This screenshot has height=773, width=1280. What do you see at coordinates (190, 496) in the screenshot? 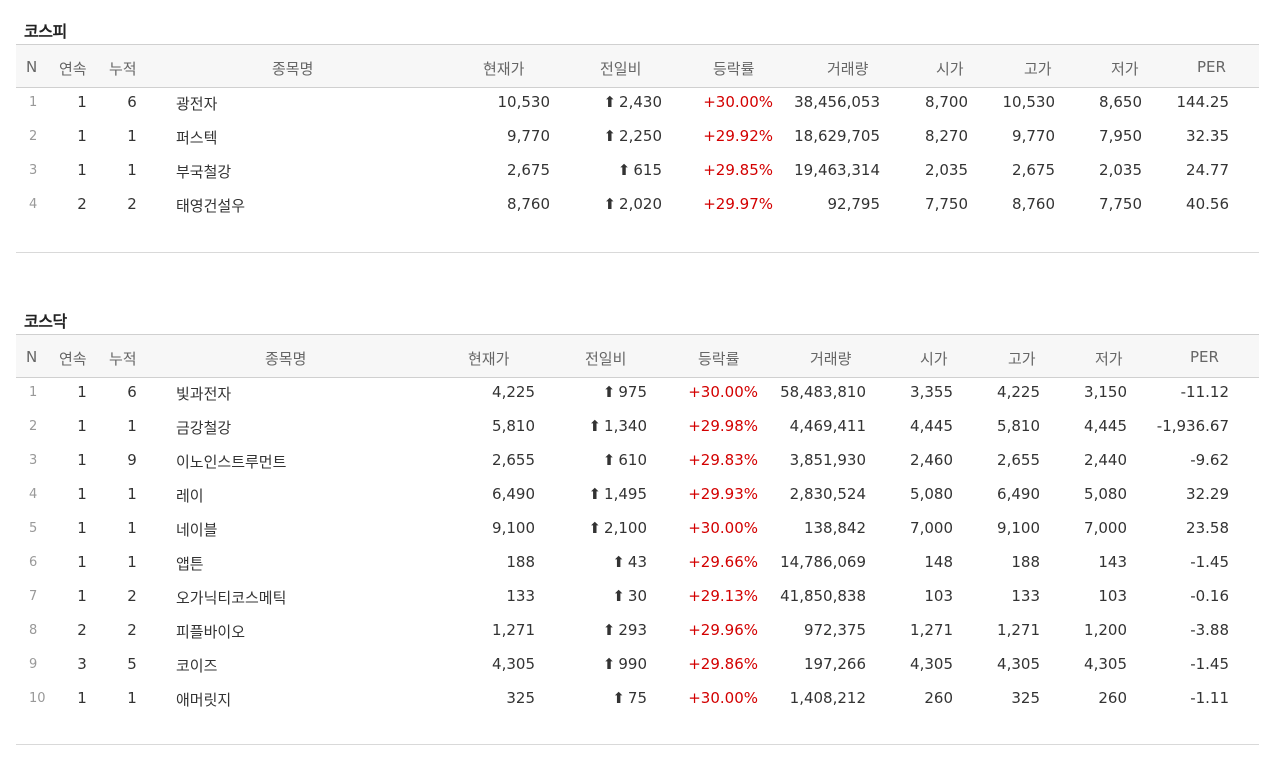
I see `cell-name: 레이` at bounding box center [190, 496].